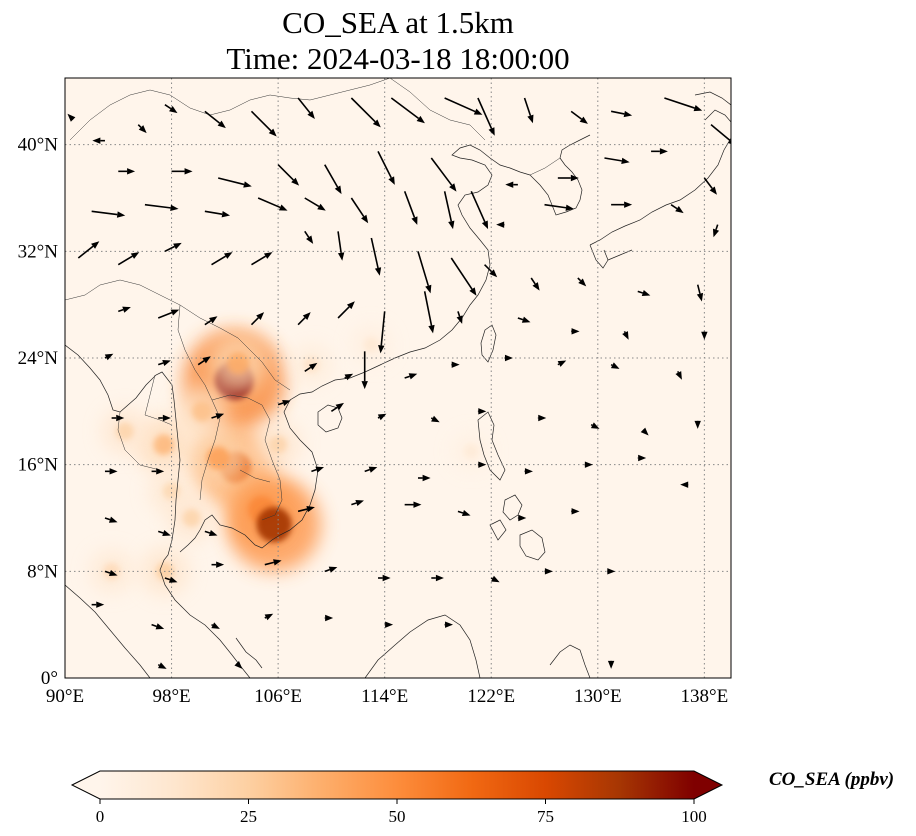  I want to click on longitude-tick-label: 122°E, so click(491, 696).